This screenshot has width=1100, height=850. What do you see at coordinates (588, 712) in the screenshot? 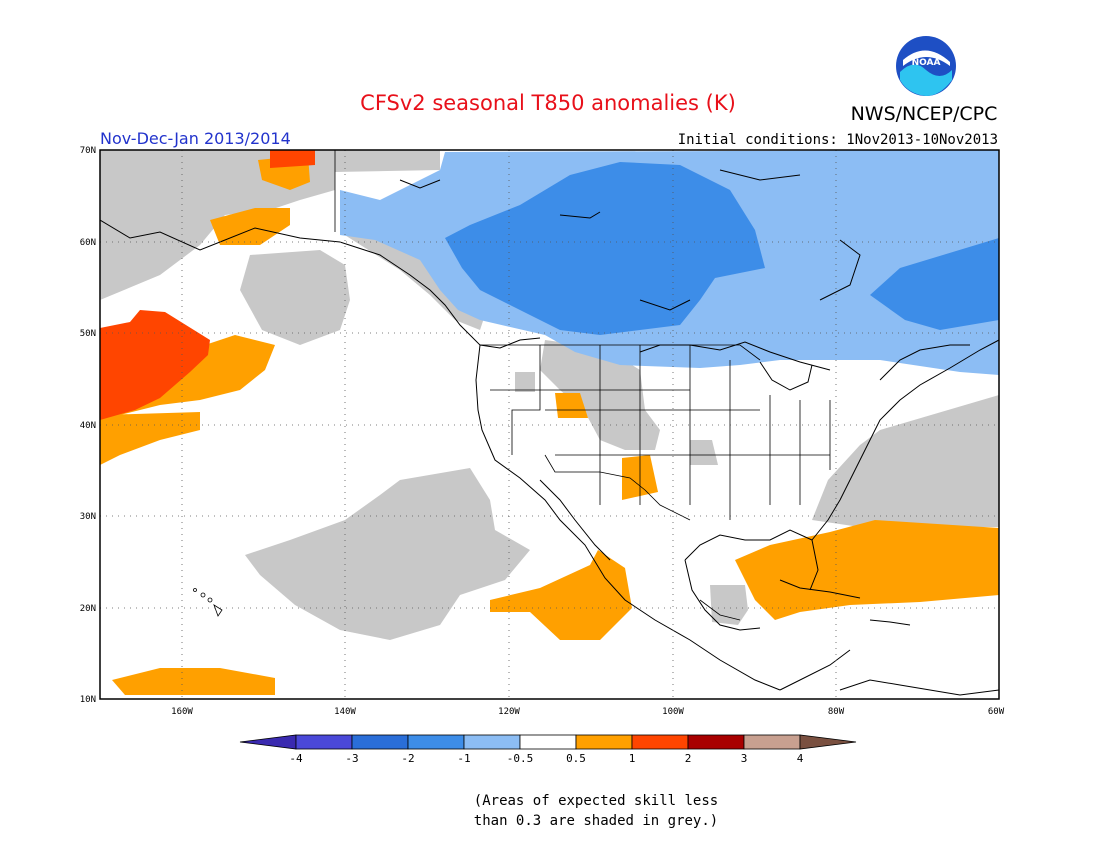
I see `lon-axis: 160W 140W 120W 100W 80W 60W` at bounding box center [588, 712].